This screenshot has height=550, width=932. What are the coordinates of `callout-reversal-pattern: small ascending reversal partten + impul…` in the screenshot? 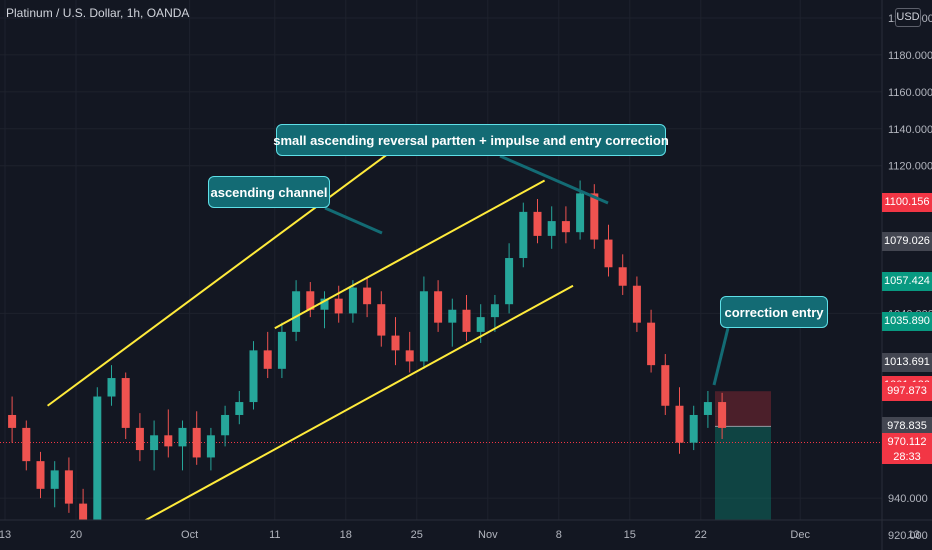 It's located at (471, 140).